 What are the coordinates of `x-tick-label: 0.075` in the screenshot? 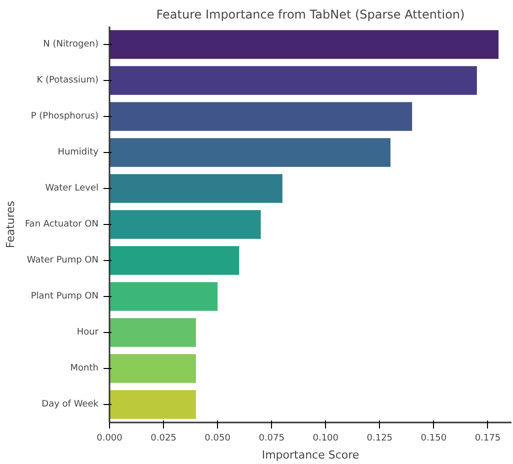 It's located at (271, 439).